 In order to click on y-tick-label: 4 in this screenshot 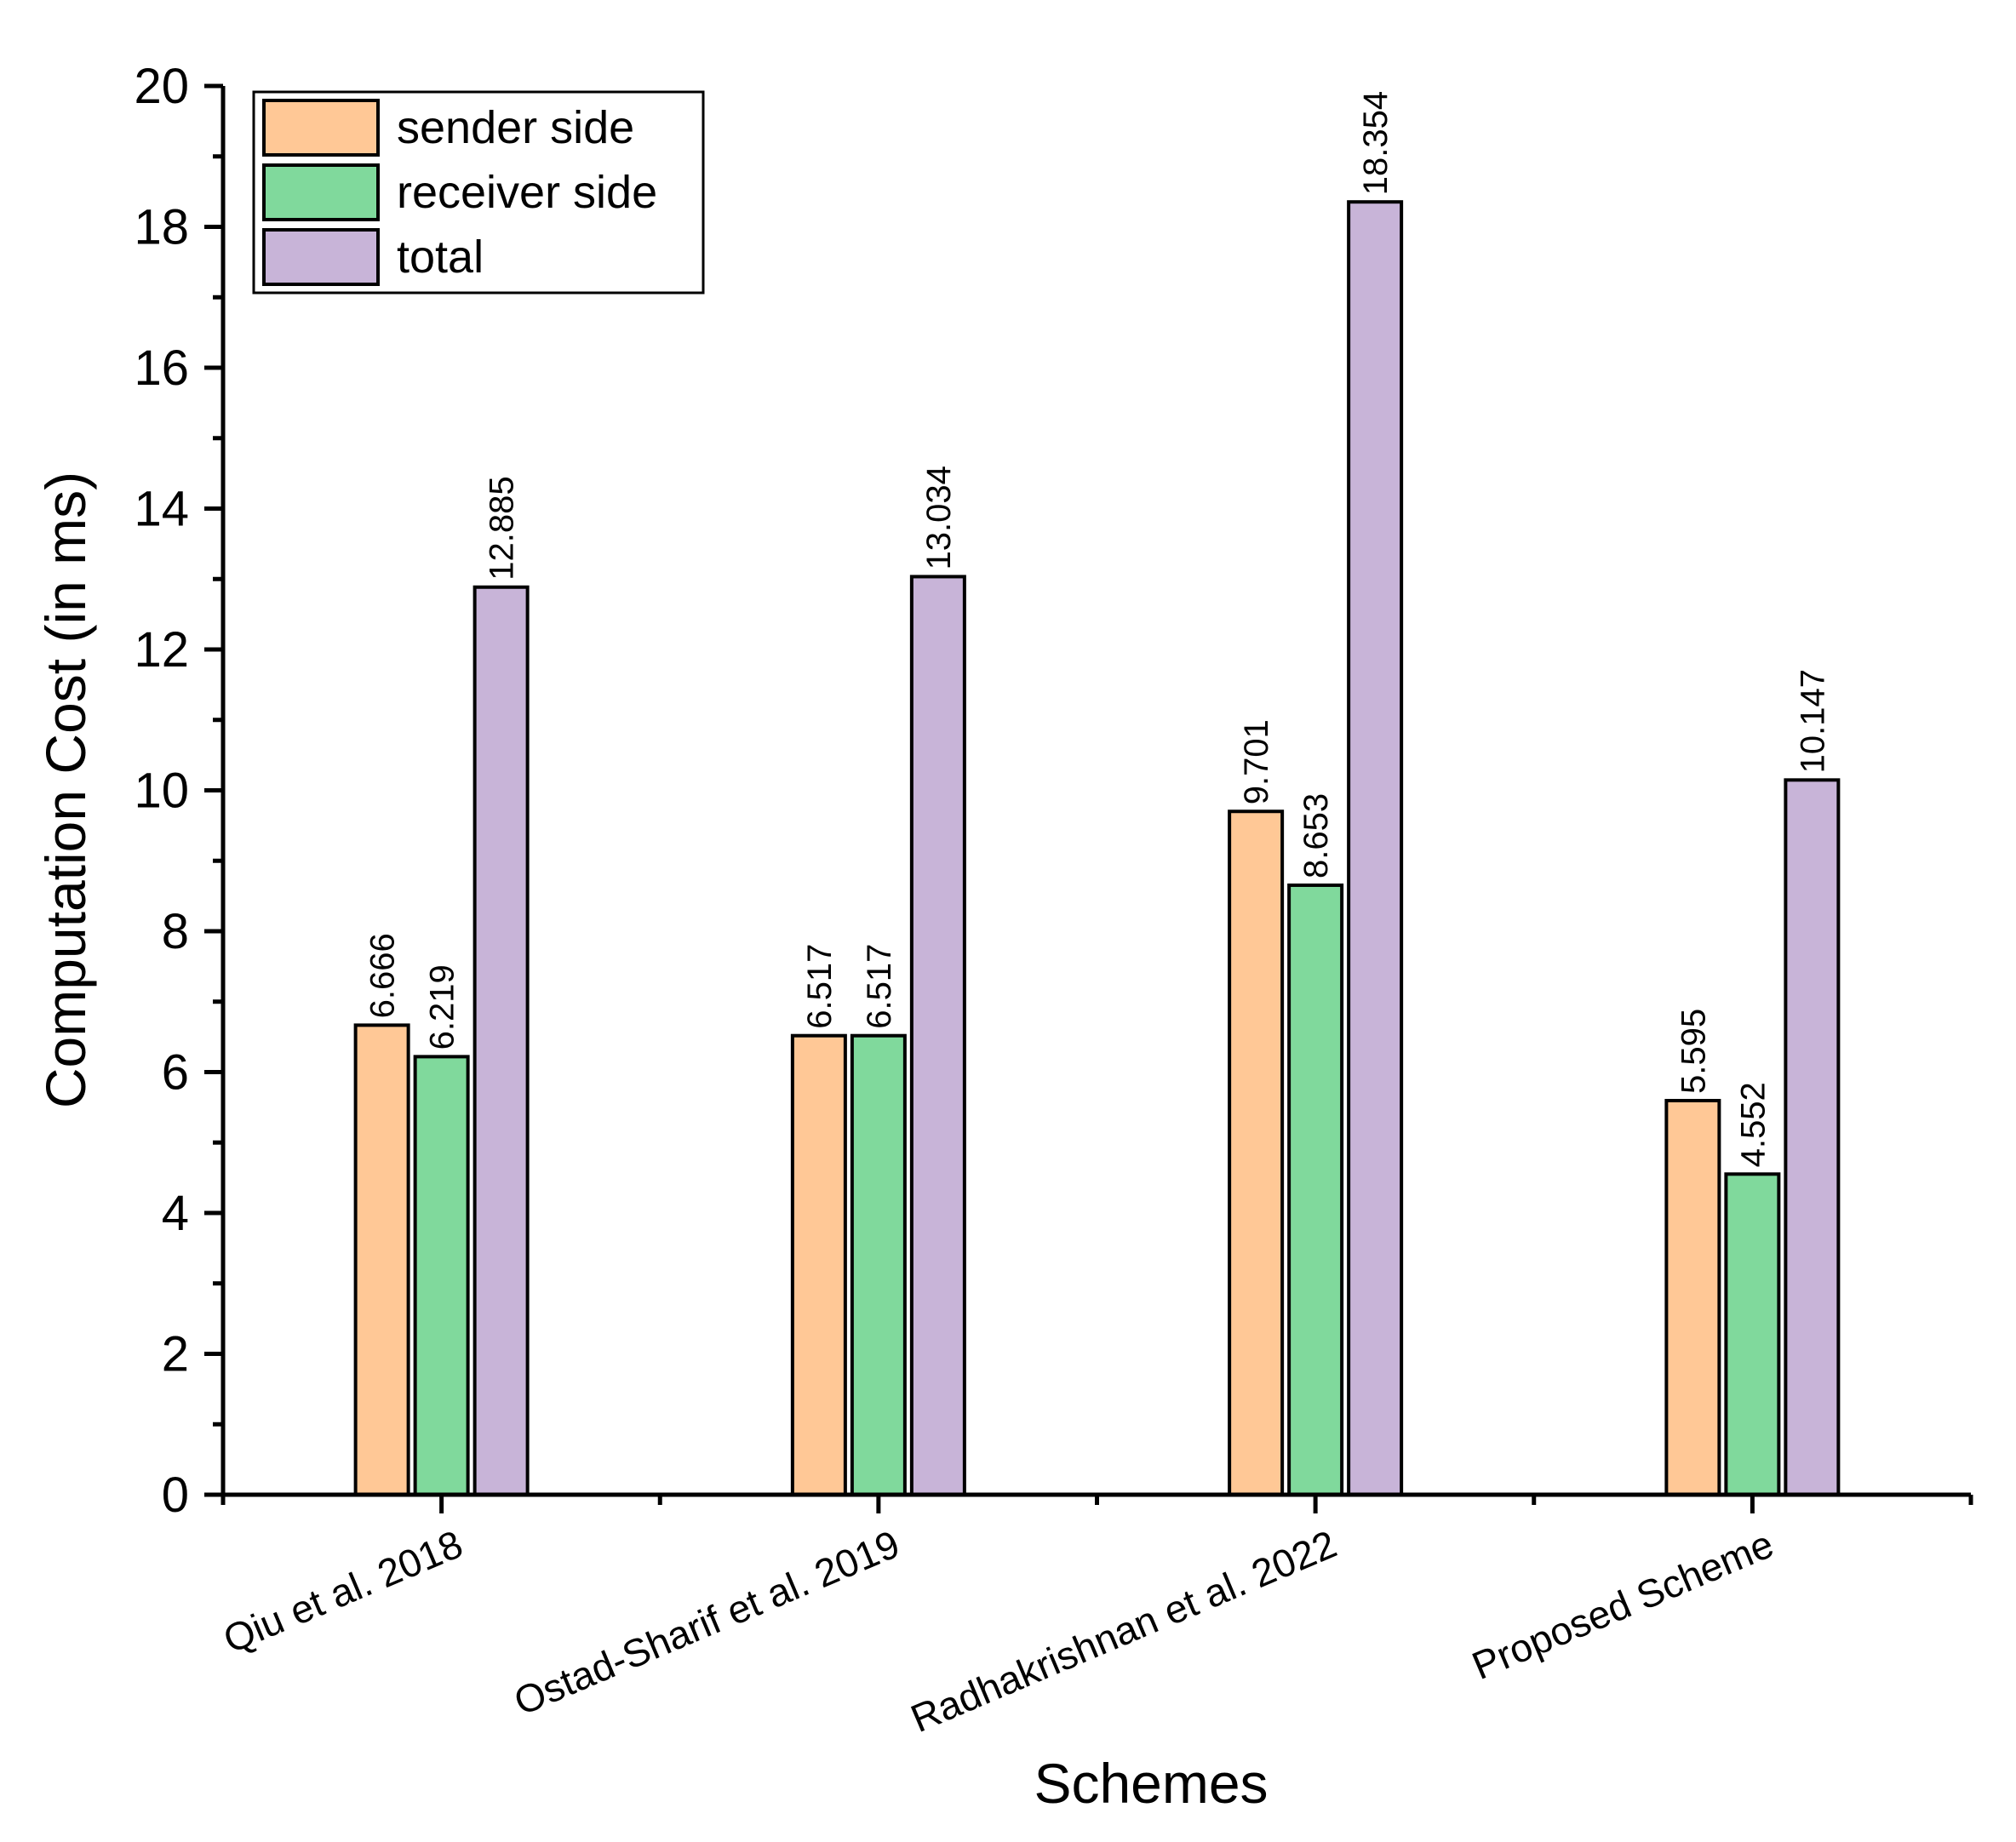, I will do `click(175, 1214)`.